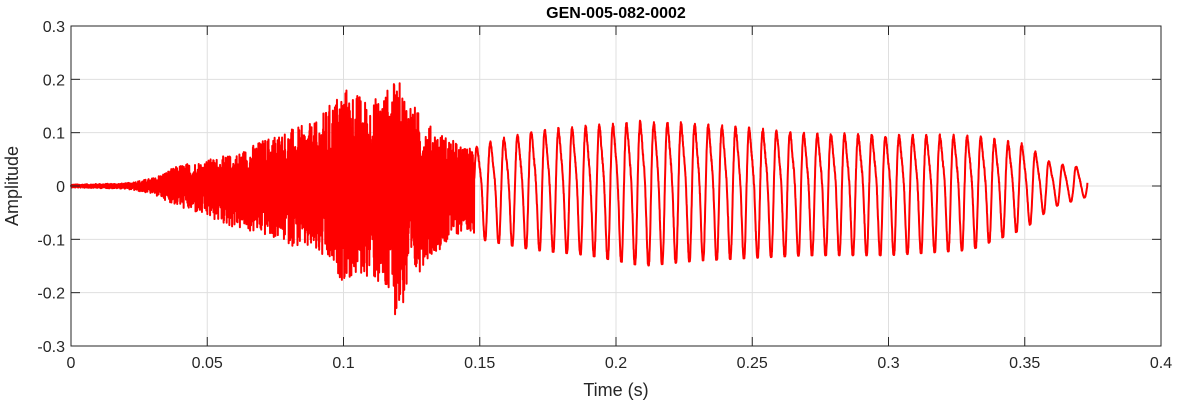 The height and width of the screenshot is (404, 1177). I want to click on x-tick-label: 0.15, so click(479, 363).